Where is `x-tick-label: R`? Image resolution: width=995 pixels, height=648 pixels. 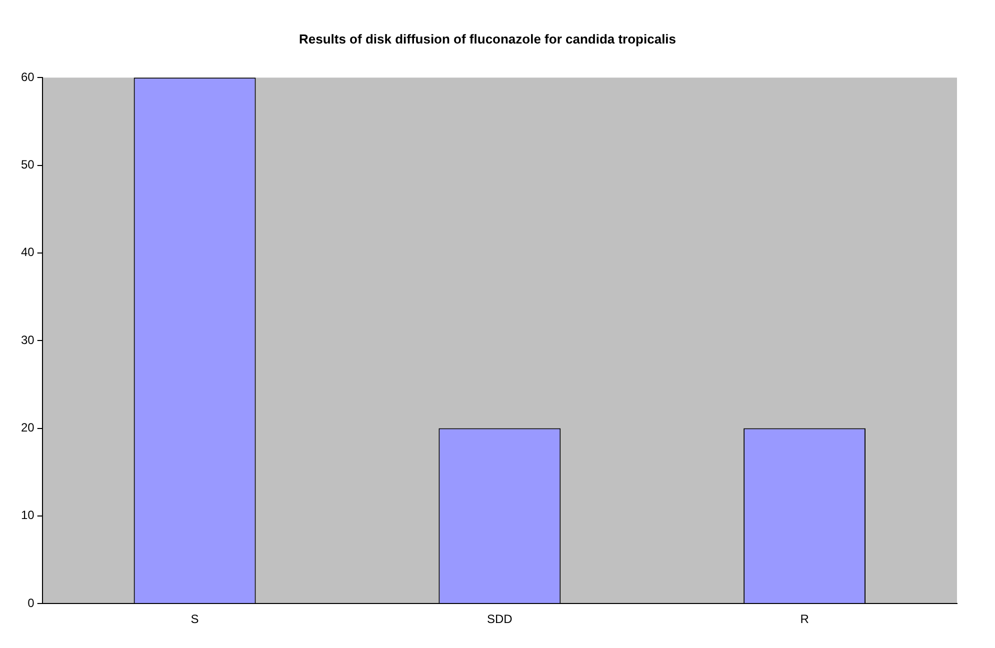 x-tick-label: R is located at coordinates (805, 619).